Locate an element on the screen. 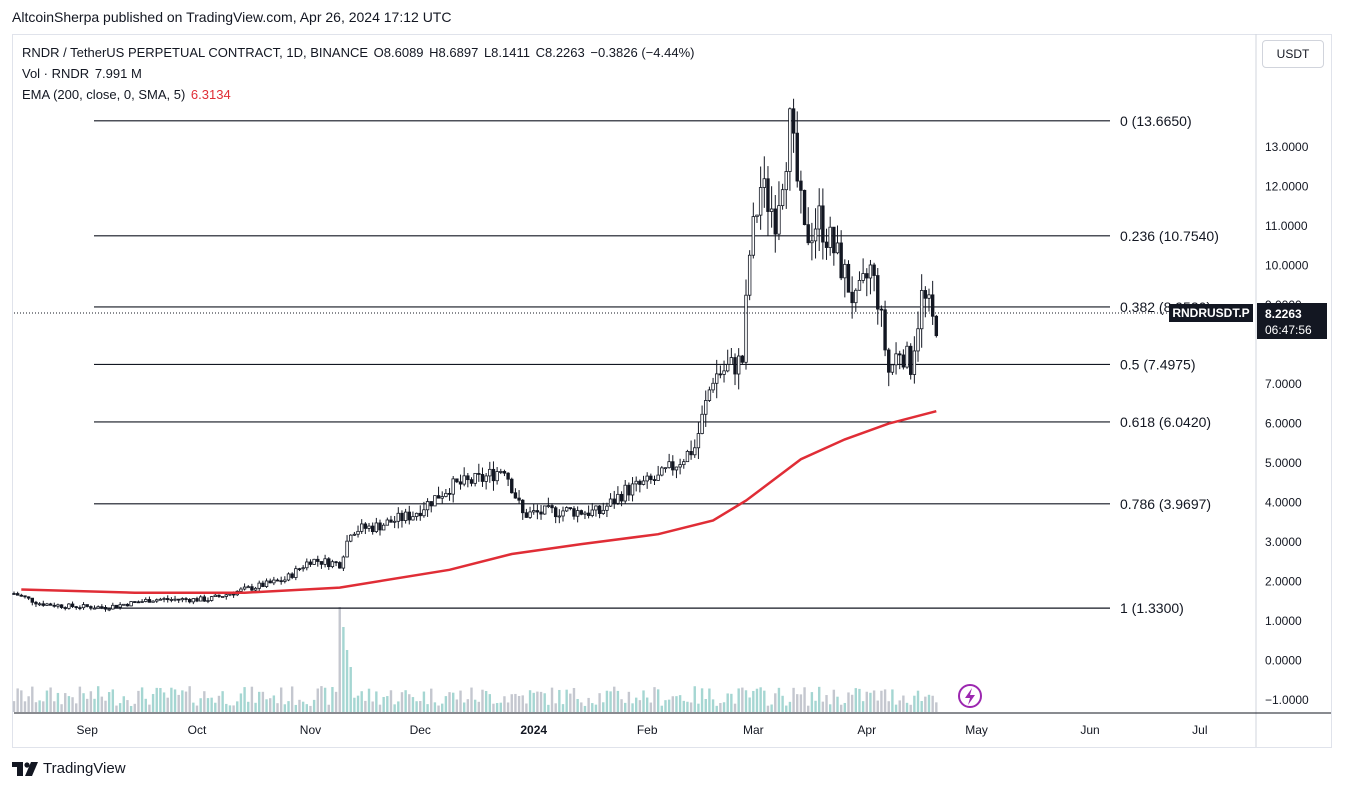 This screenshot has height=792, width=1345. volume-bars is located at coordinates (475, 659).